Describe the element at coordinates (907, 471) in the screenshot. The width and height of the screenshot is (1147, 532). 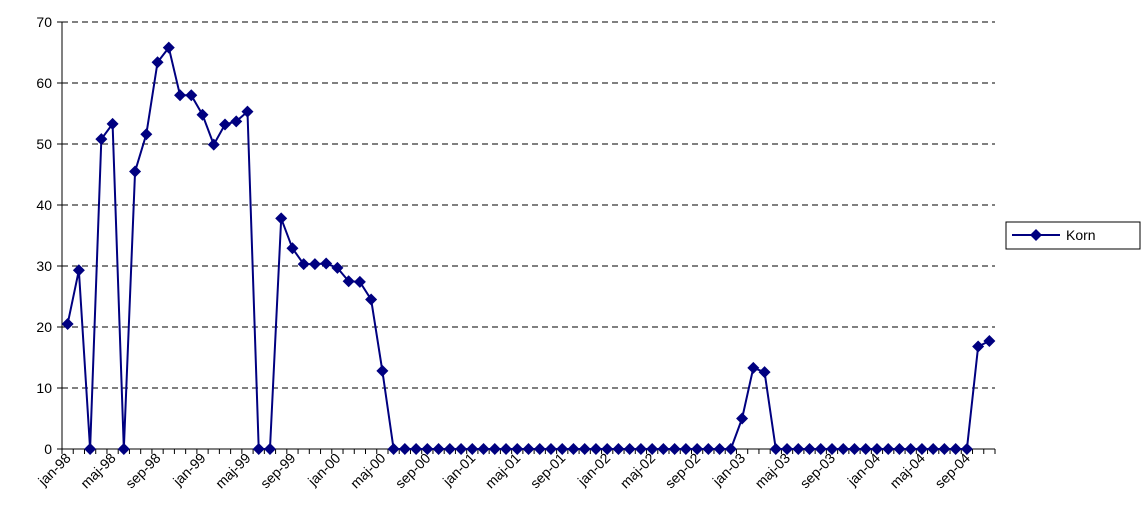
I see `x-tick-label: maj-04` at that location.